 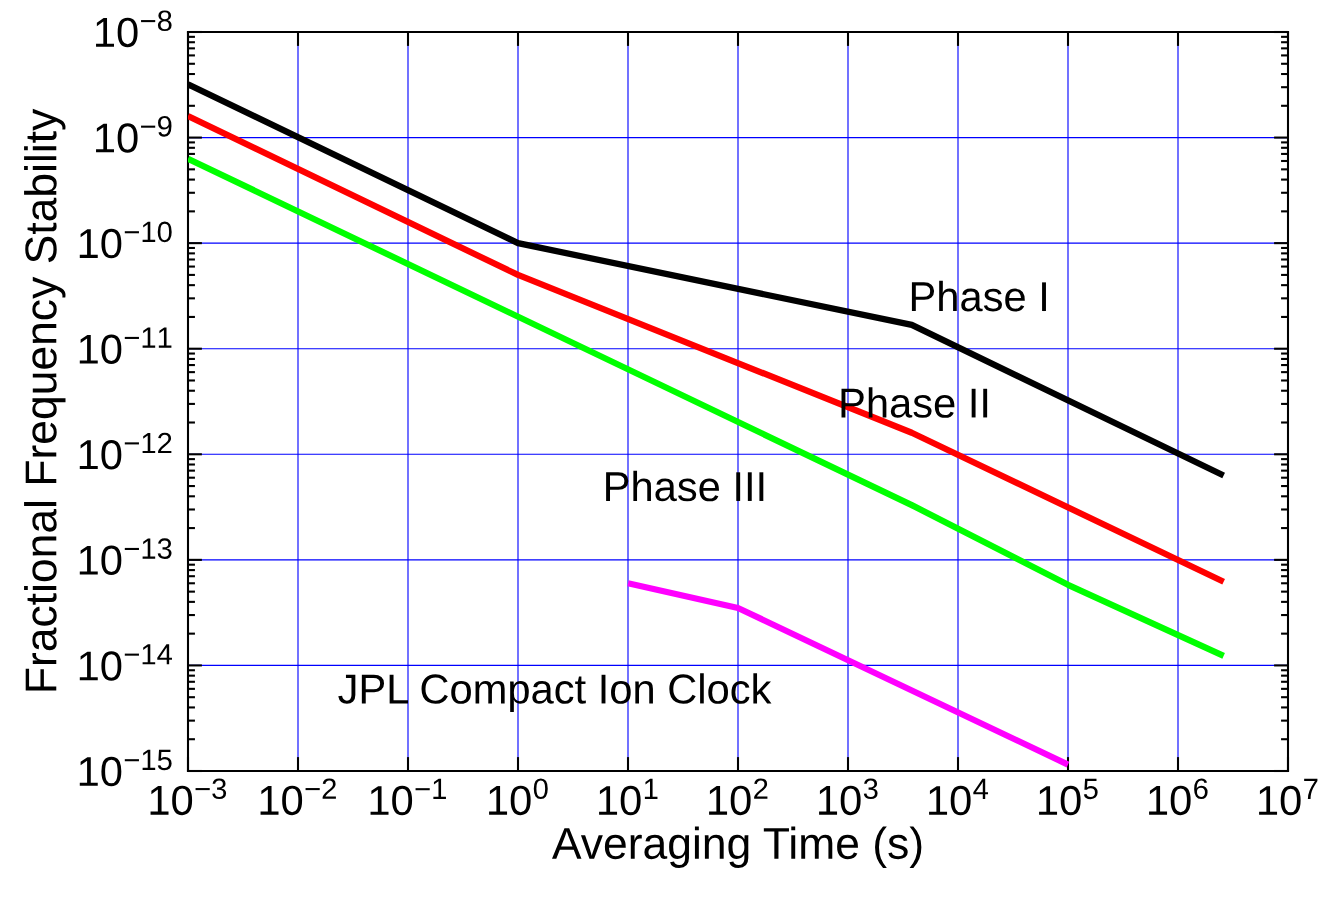 I want to click on x-tick-label: 10$^{−1}$, so click(x=408, y=797).